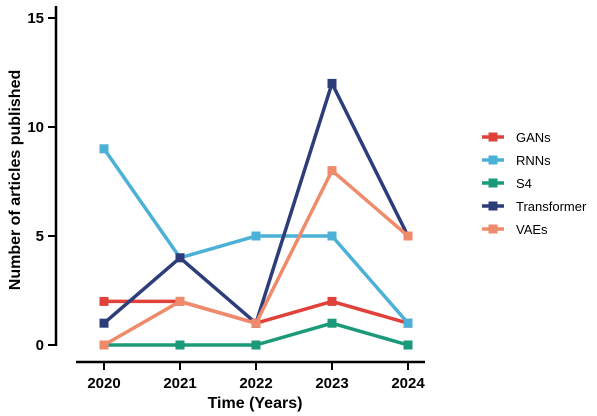  I want to click on legend-item-gans: GANs, so click(516, 137).